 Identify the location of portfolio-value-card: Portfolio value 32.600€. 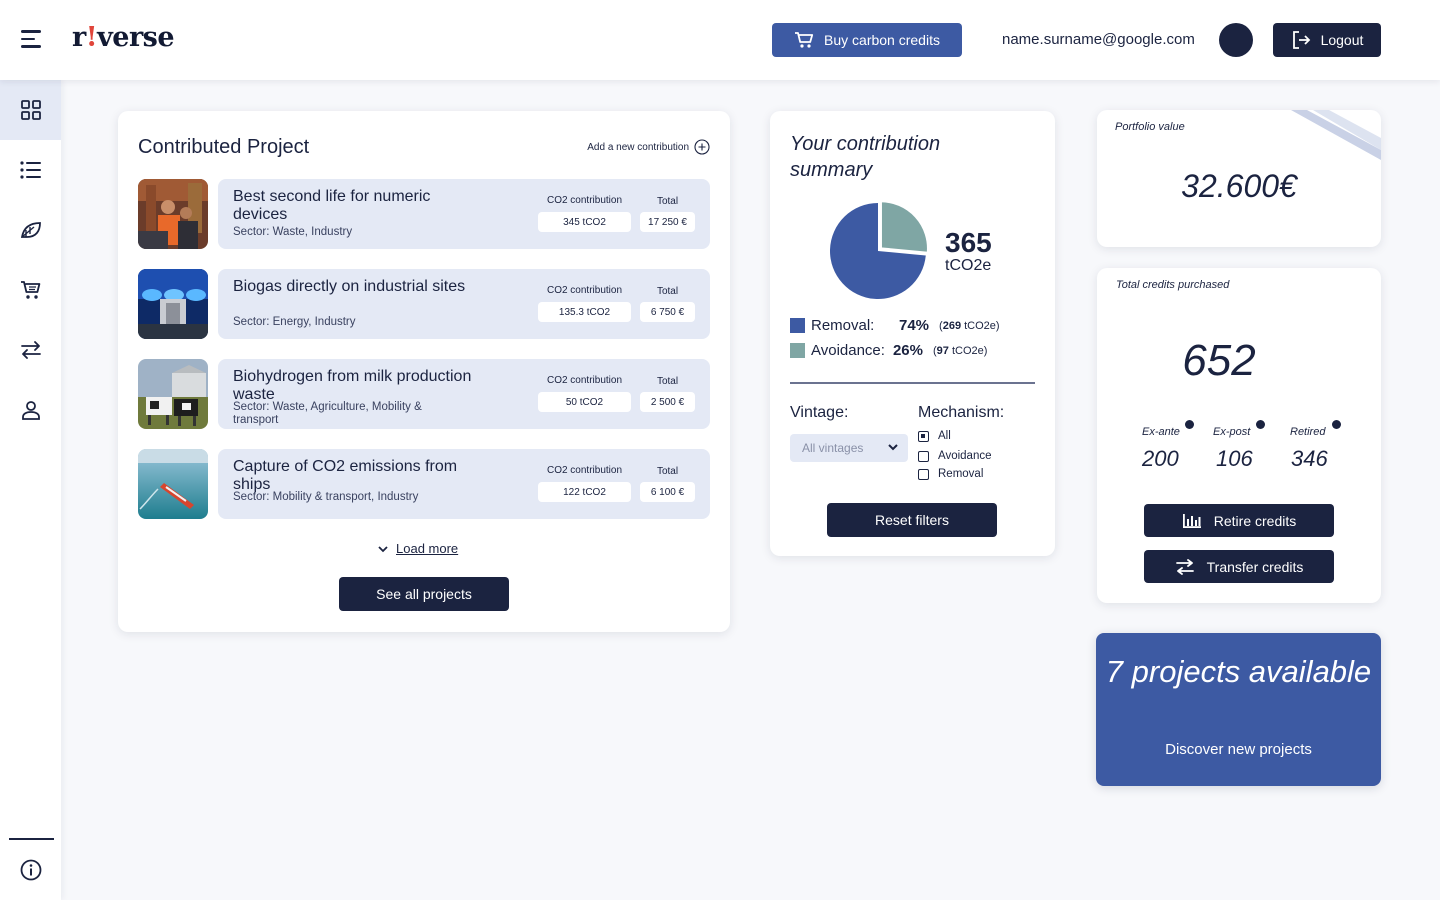
(1239, 178).